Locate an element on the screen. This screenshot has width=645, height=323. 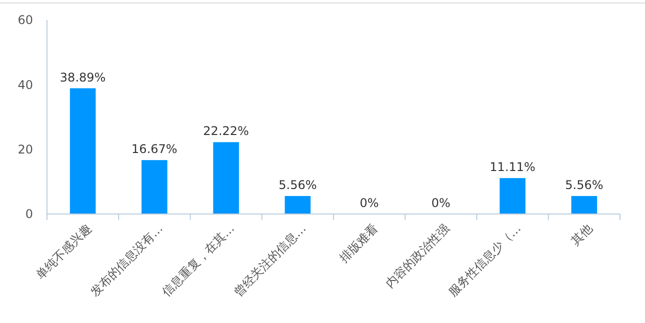
data-label: 11.11% is located at coordinates (513, 167).